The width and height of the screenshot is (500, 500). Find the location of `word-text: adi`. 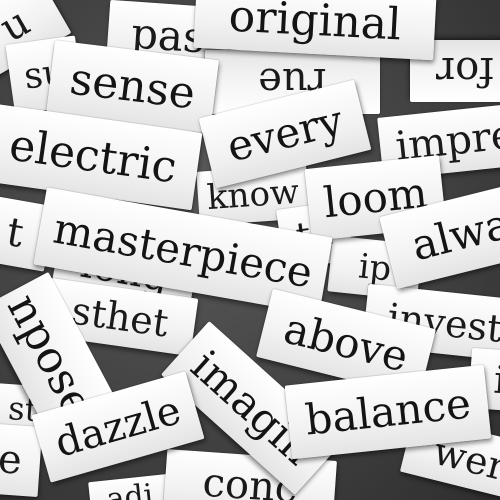

word-text: adi is located at coordinates (129, 488).